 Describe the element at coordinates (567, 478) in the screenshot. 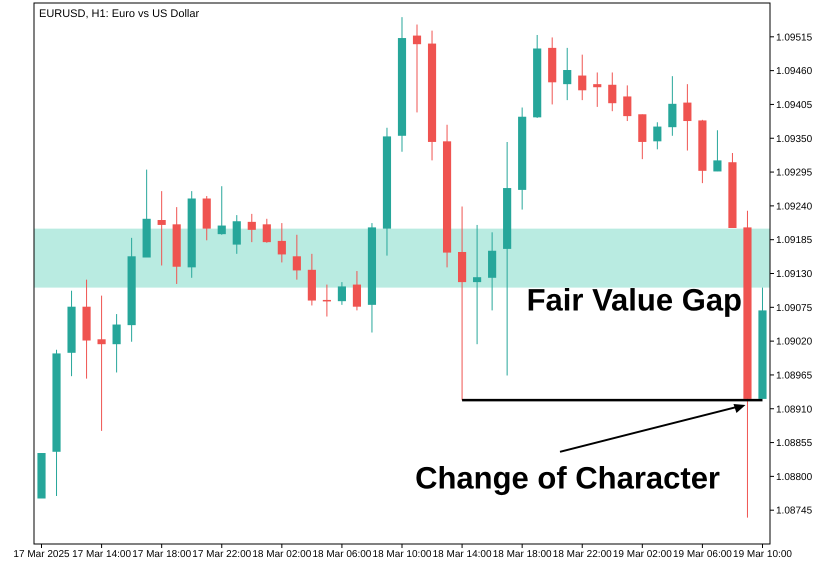

I see `annotation: Change of Character` at that location.